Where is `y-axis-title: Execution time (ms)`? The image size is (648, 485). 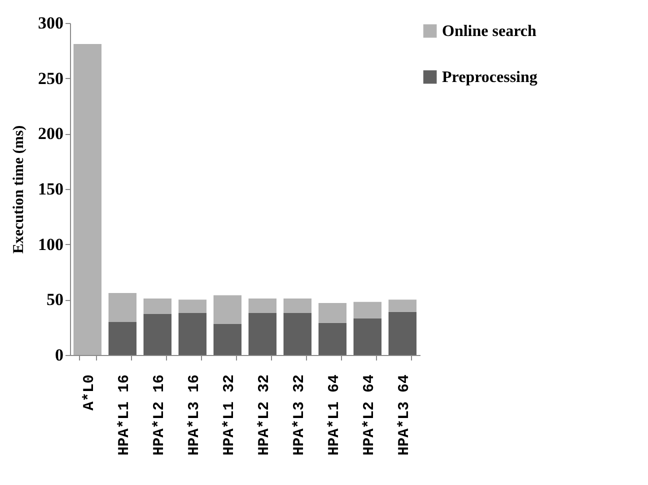 y-axis-title: Execution time (ms) is located at coordinates (19, 189).